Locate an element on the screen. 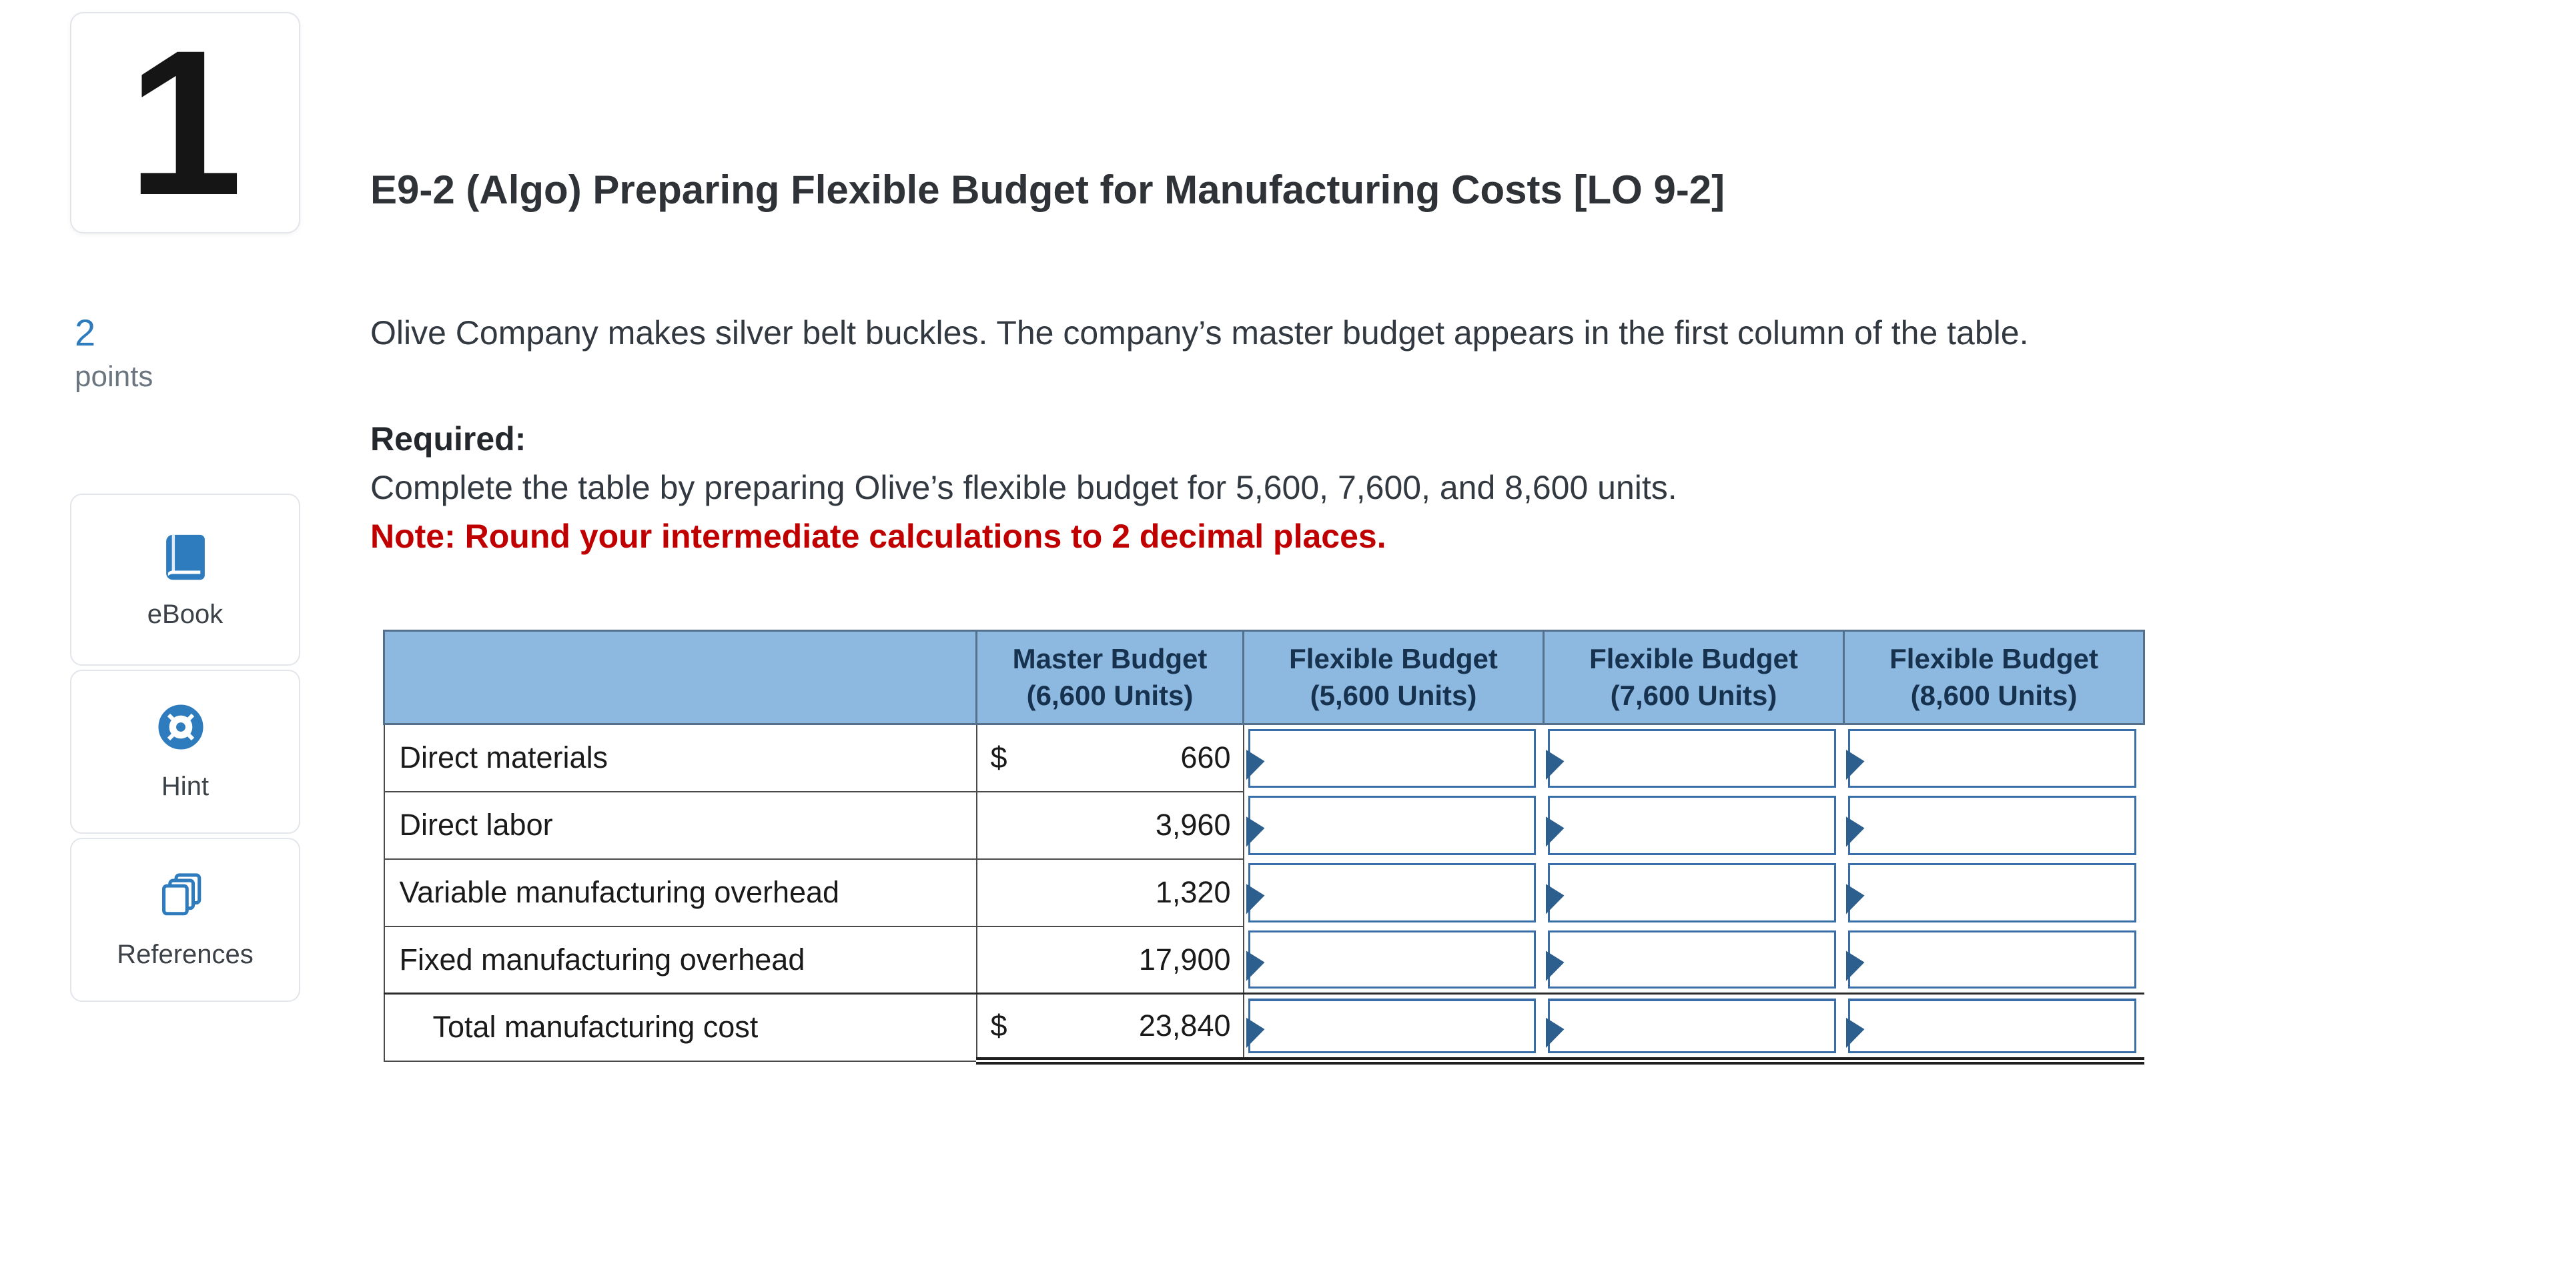 This screenshot has width=2576, height=1284. references-button: References is located at coordinates (185, 920).